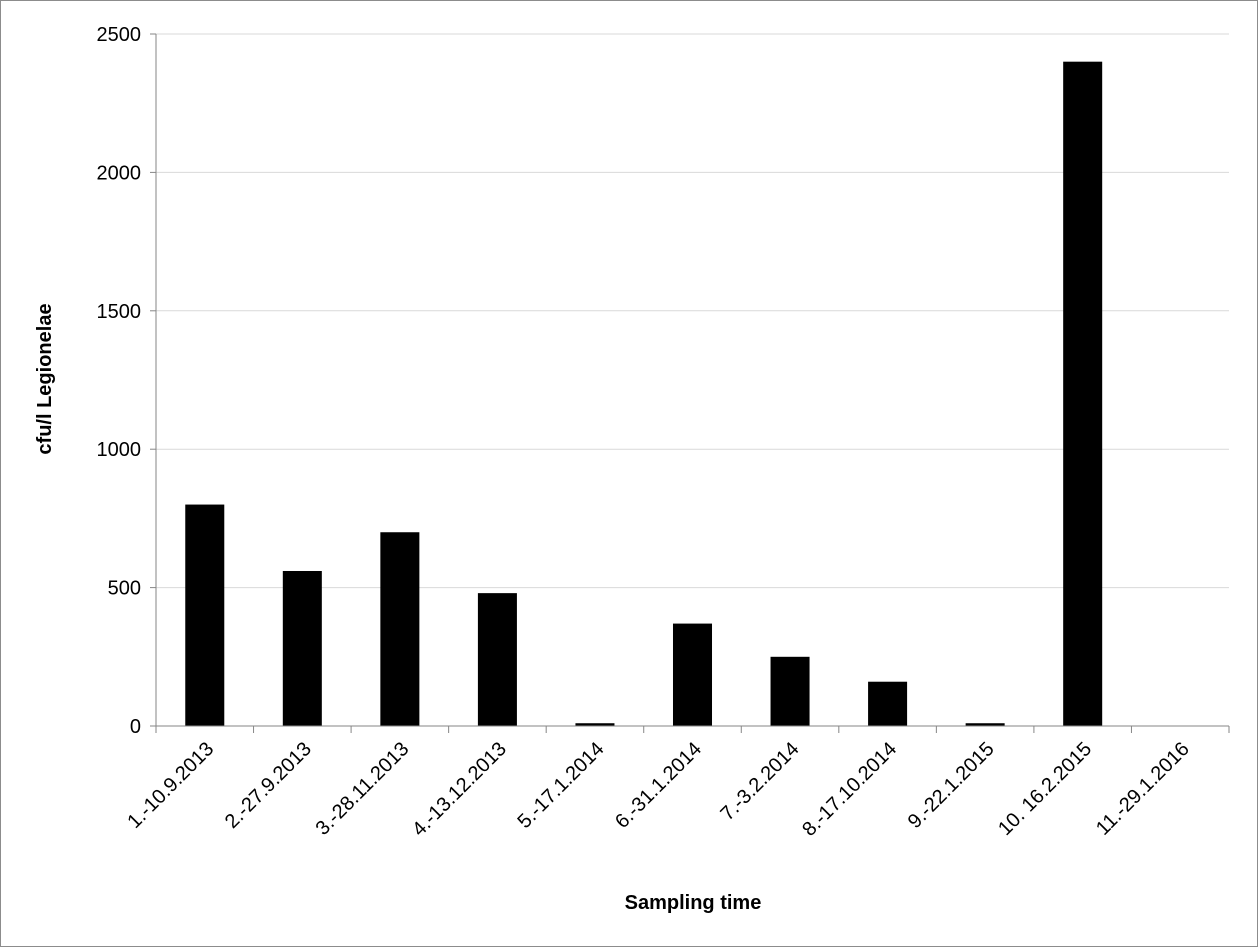  What do you see at coordinates (119, 173) in the screenshot?
I see `y-tick-label: 2000` at bounding box center [119, 173].